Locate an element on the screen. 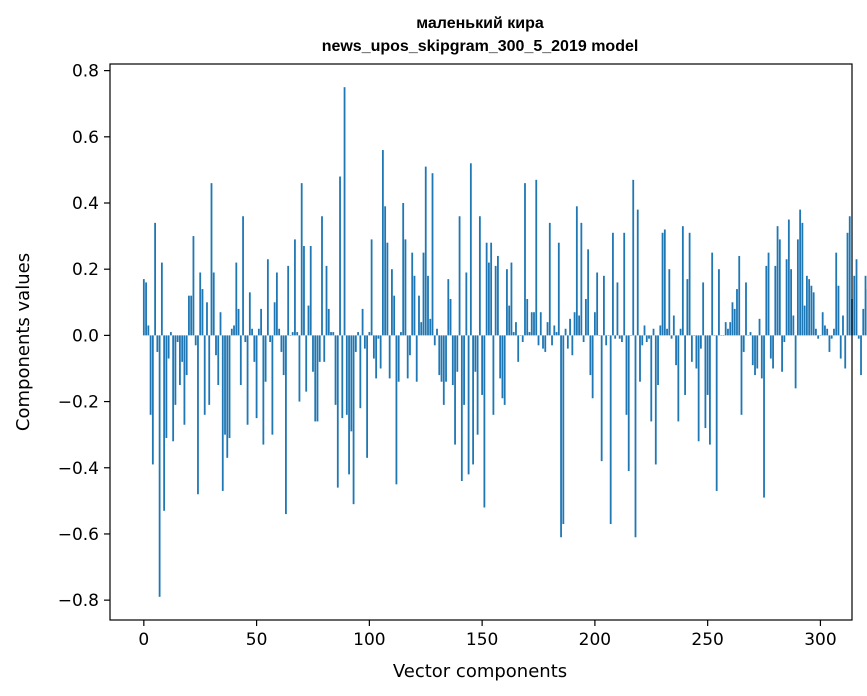 The width and height of the screenshot is (867, 696). x-tick-label: 250 is located at coordinates (707, 640).